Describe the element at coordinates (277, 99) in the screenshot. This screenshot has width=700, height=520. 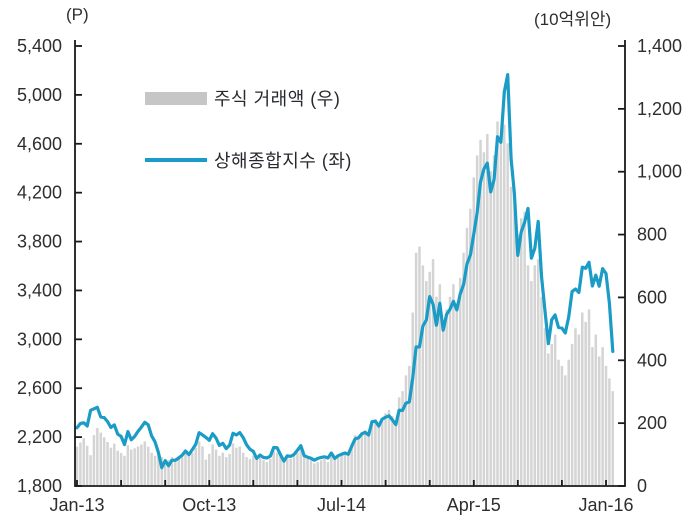
I see `legend-label-volume: 주식 거래액 (우)` at that location.